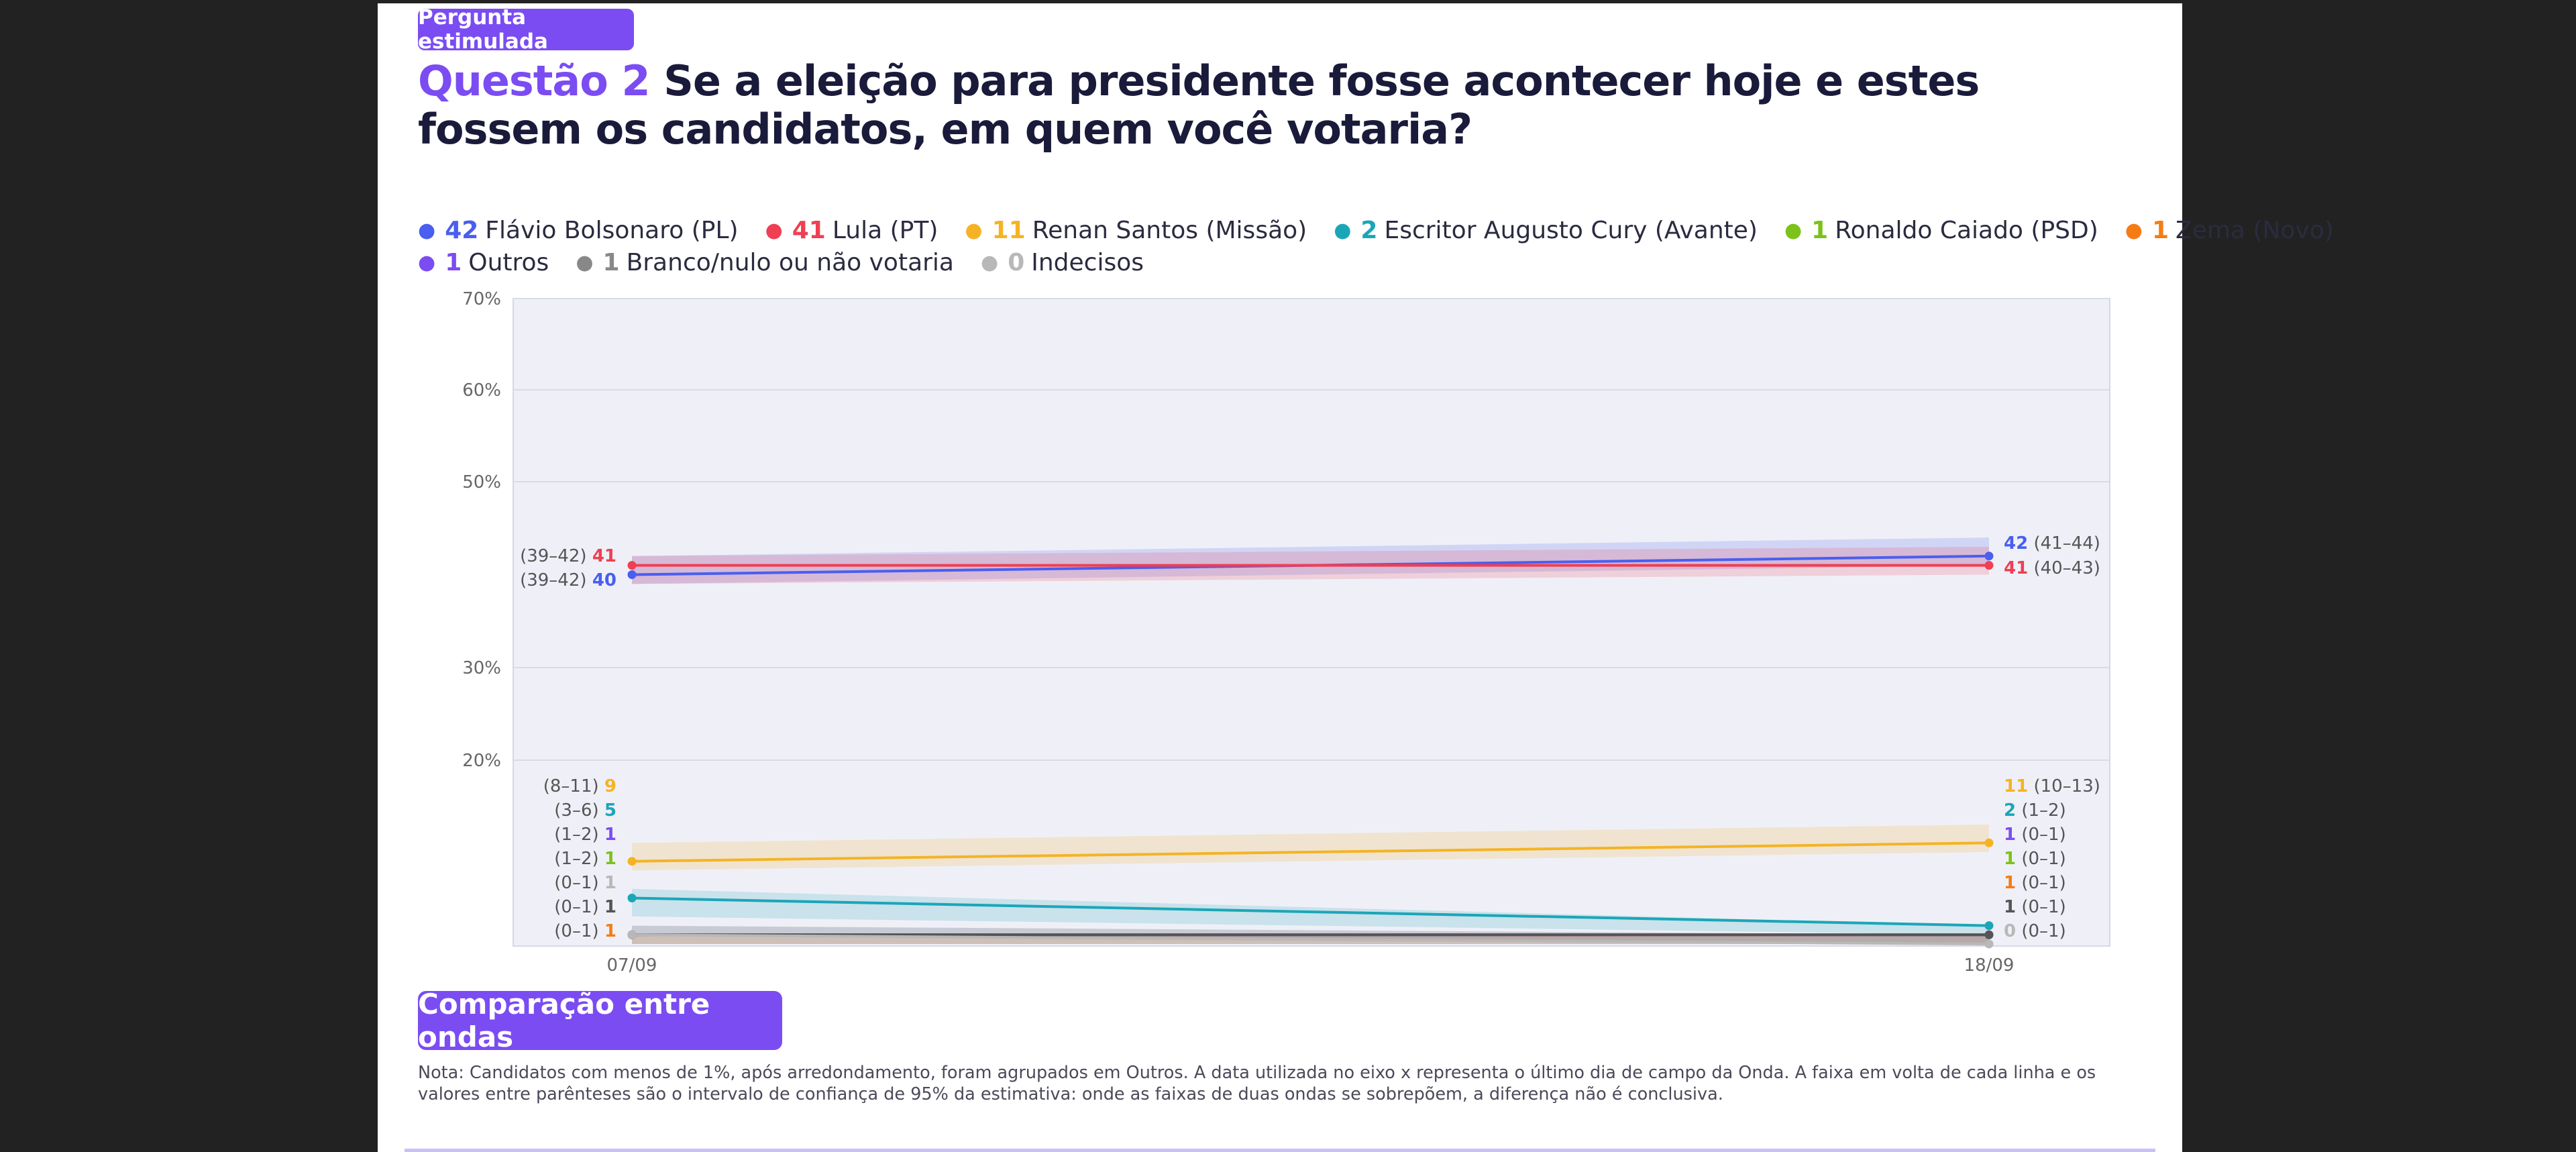 Image resolution: width=2576 pixels, height=1152 pixels. I want to click on legend-item: ● 1 Zema (Novo), so click(2229, 231).